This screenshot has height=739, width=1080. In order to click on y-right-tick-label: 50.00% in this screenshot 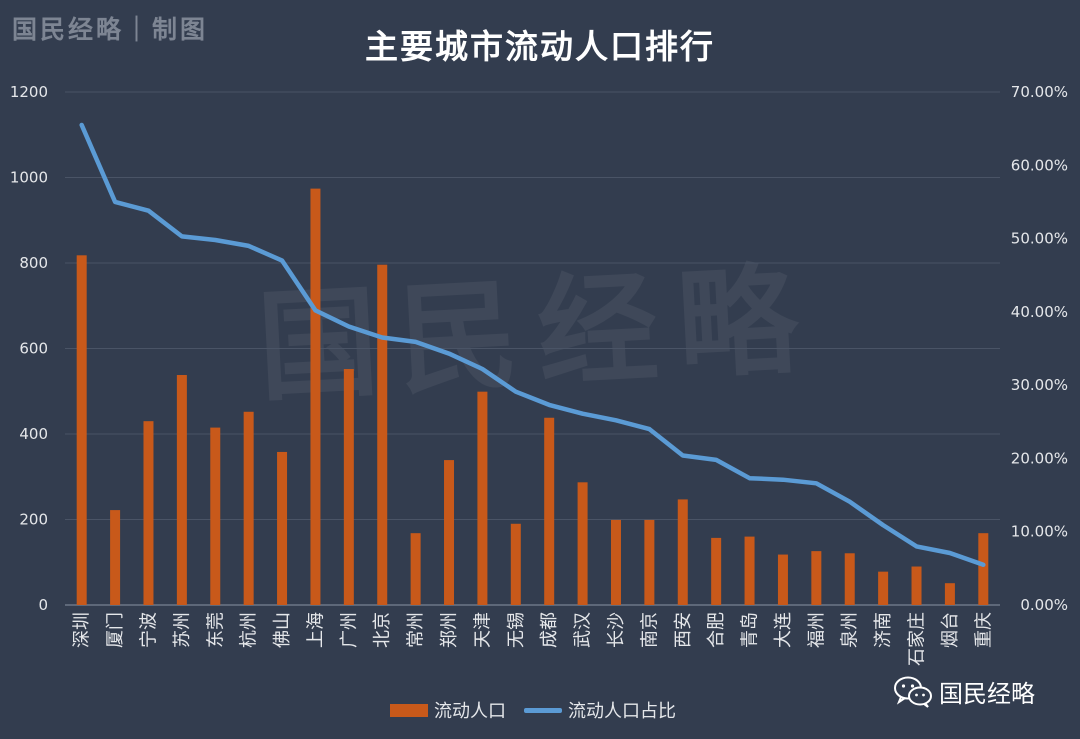, I will do `click(1039, 239)`.